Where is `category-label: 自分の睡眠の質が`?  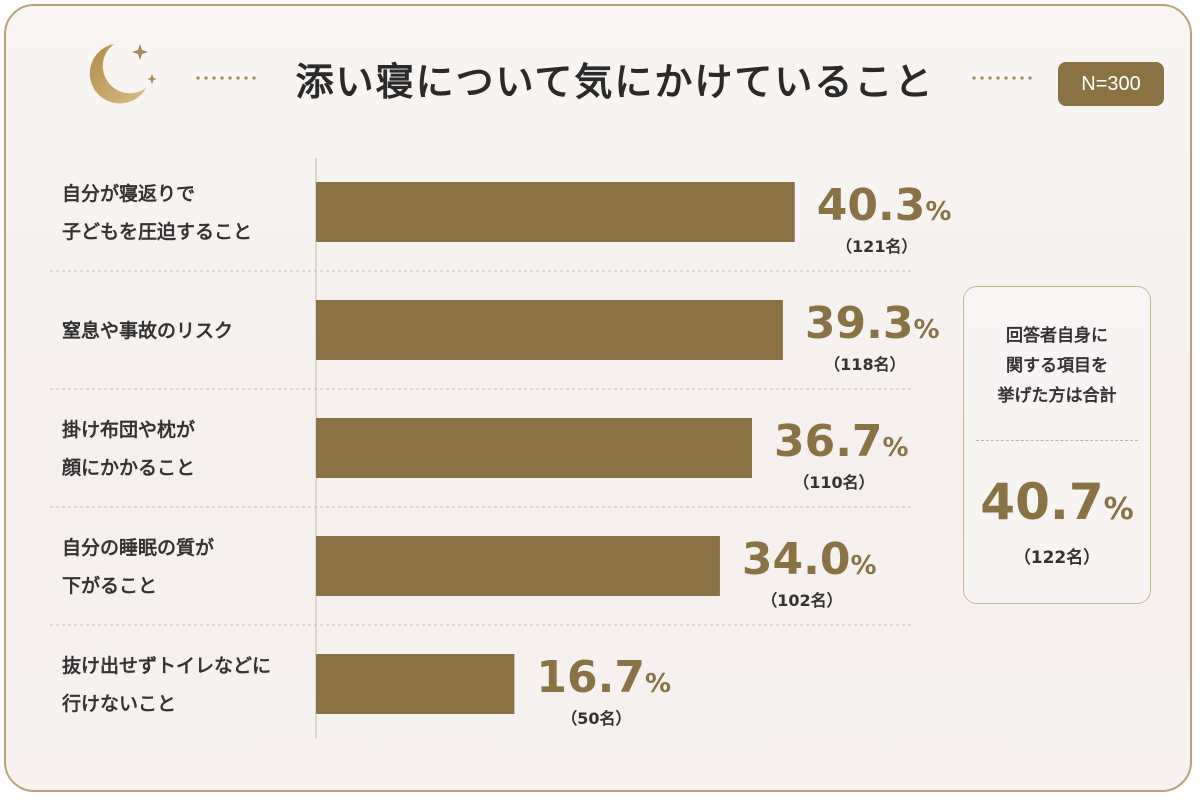 category-label: 自分の睡眠の質が is located at coordinates (138, 547).